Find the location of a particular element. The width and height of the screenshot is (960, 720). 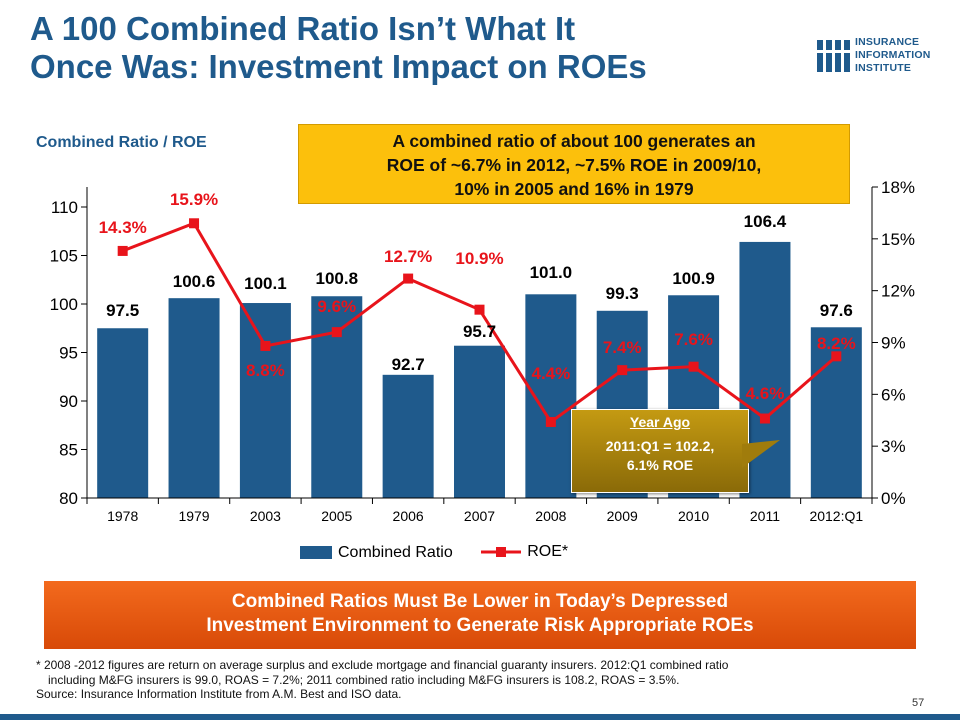

callout-line-3: 10% in 2005 and 16% in 1979 is located at coordinates (574, 189).